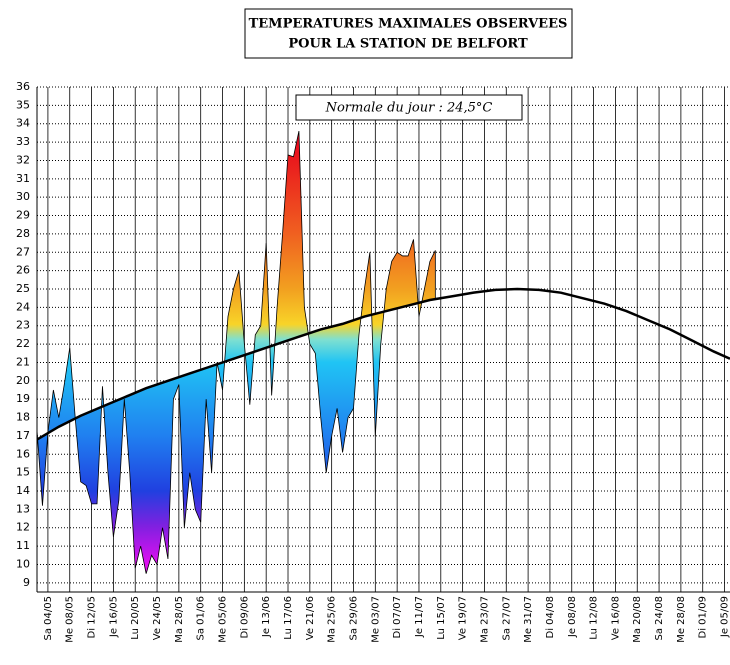  What do you see at coordinates (23, 435) in the screenshot?
I see `y-tick-label: 17` at bounding box center [23, 435].